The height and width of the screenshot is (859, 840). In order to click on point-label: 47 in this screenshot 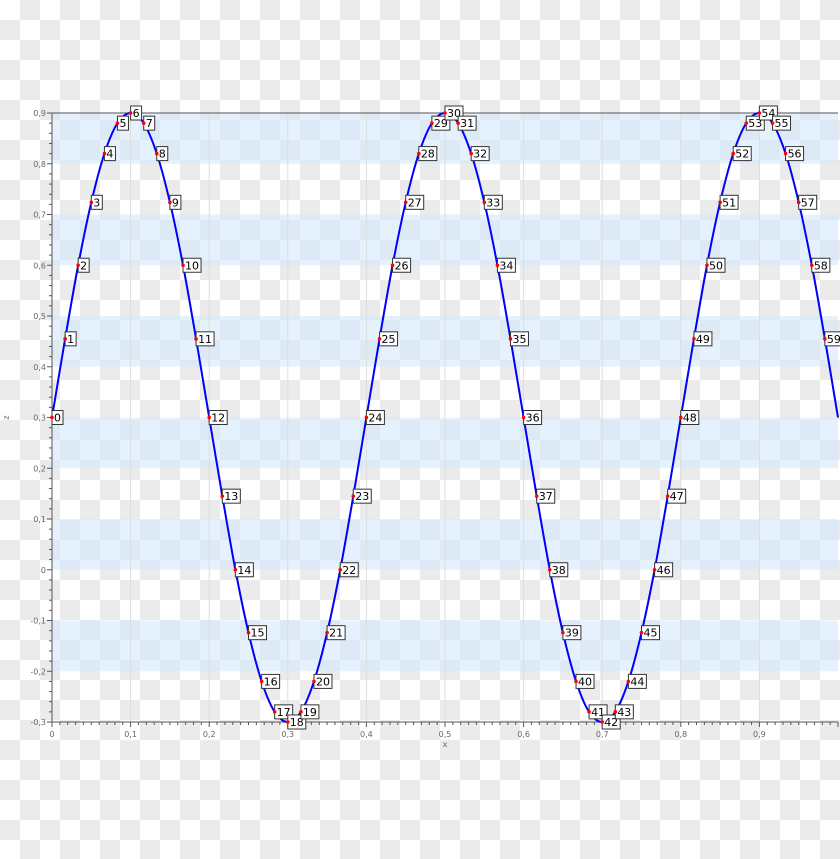, I will do `click(677, 496)`.